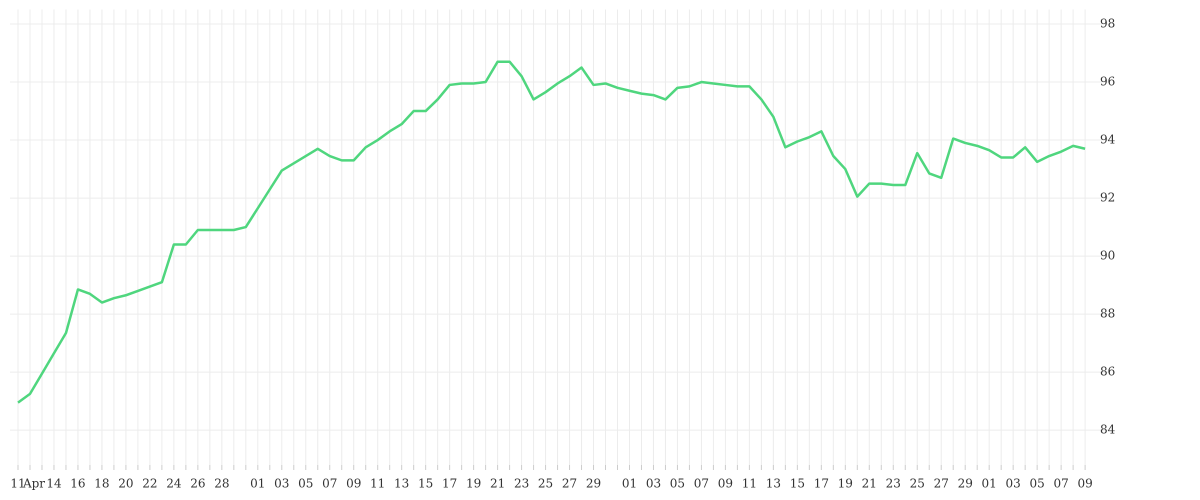 This screenshot has width=1200, height=500. Describe the element at coordinates (77, 484) in the screenshot. I see `x-tick-label: 16` at that location.